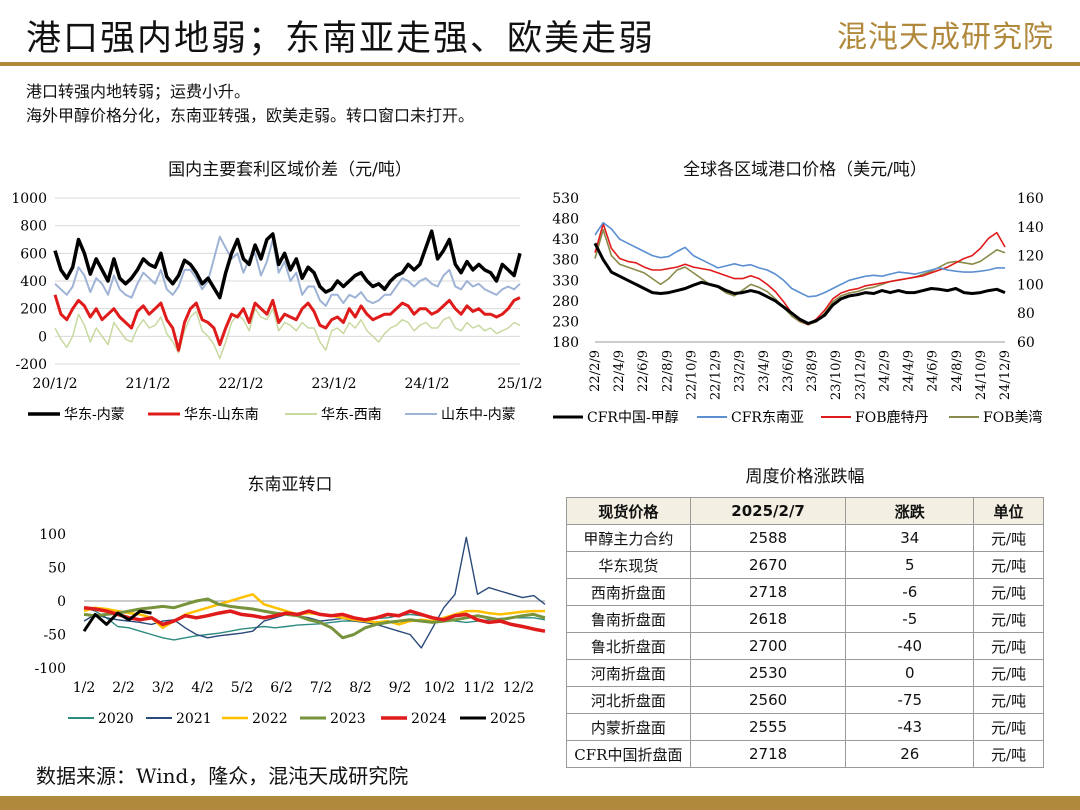 The image size is (1080, 810). What do you see at coordinates (805, 646) in the screenshot?
I see `table-row: 鲁北折盘面 2700 -40 元/吨` at bounding box center [805, 646].